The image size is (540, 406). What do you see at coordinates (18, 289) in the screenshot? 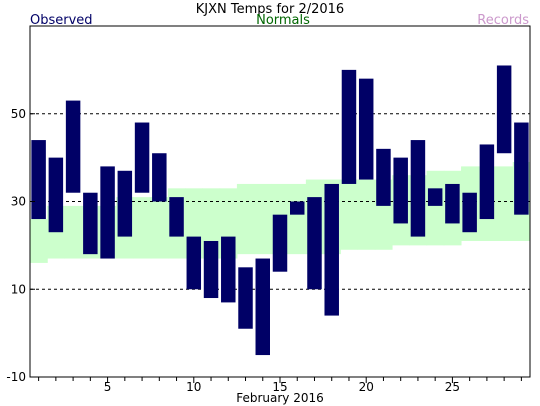
I see `y-tick-label-10: 10` at bounding box center [18, 289].